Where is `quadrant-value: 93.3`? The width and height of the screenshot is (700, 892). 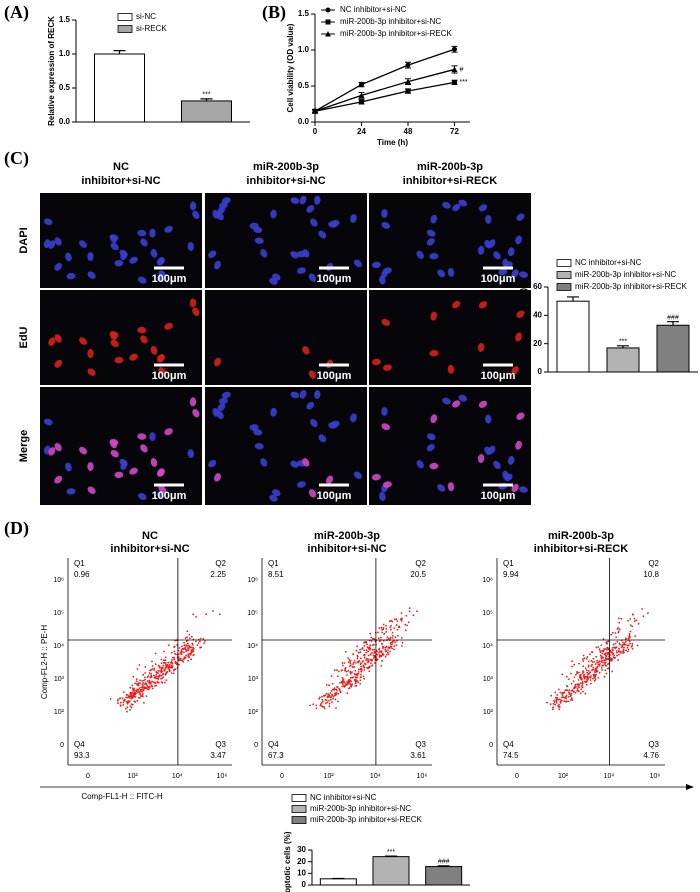 quadrant-value: 93.3 is located at coordinates (82, 755).